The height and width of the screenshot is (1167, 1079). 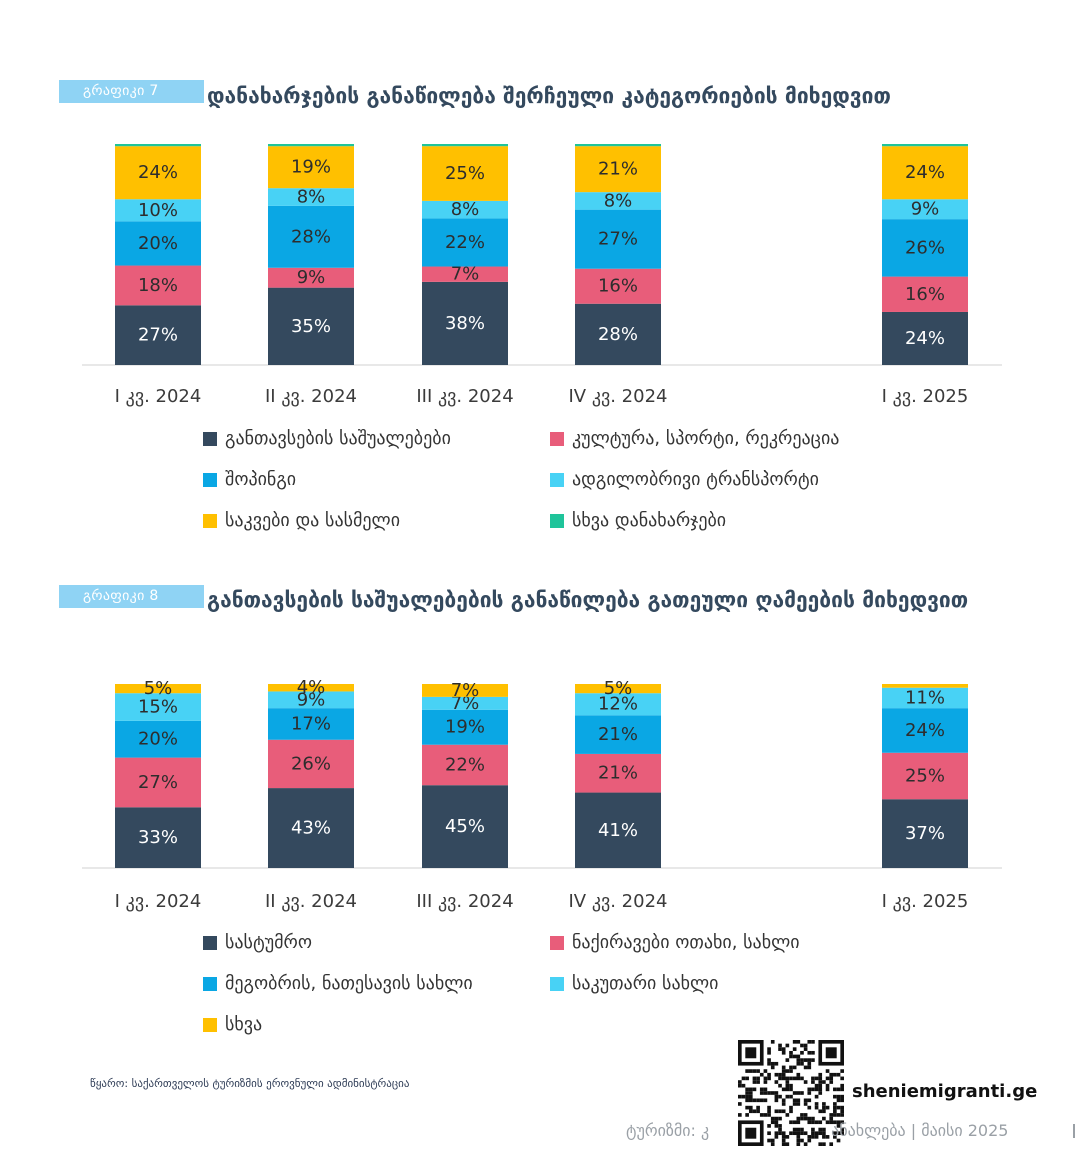 I want to click on legend-label: სხვა დანახარჯები, so click(x=649, y=520).